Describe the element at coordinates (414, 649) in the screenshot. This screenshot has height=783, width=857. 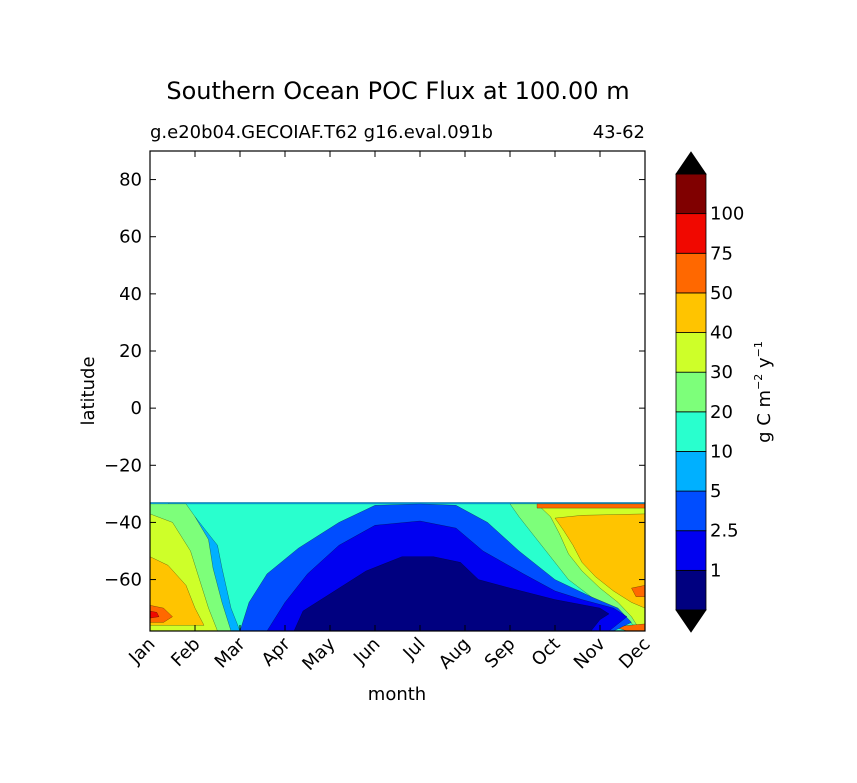
I see `x-tick-label-6: Jul` at that location.